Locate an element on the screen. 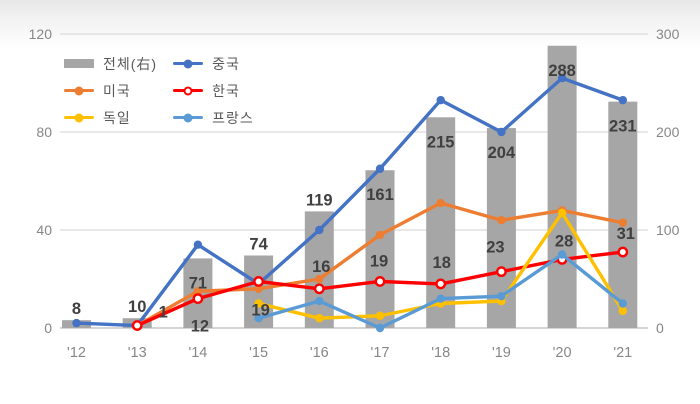 The width and height of the screenshot is (700, 404). left-axis-tick-labels: 0 40 80 120 is located at coordinates (41, 181).